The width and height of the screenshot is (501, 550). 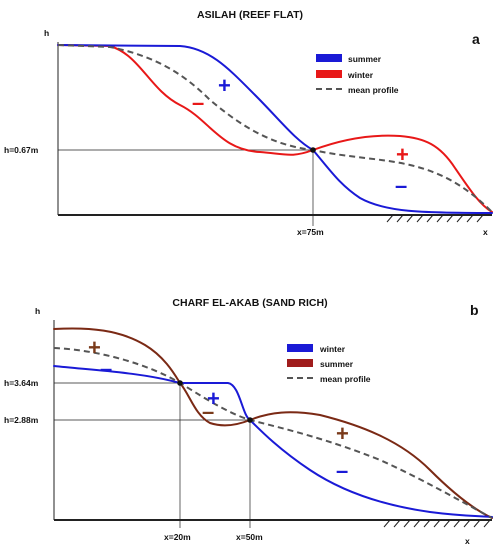 What do you see at coordinates (337, 364) in the screenshot?
I see `panel-b-legend-summer: summer` at bounding box center [337, 364].